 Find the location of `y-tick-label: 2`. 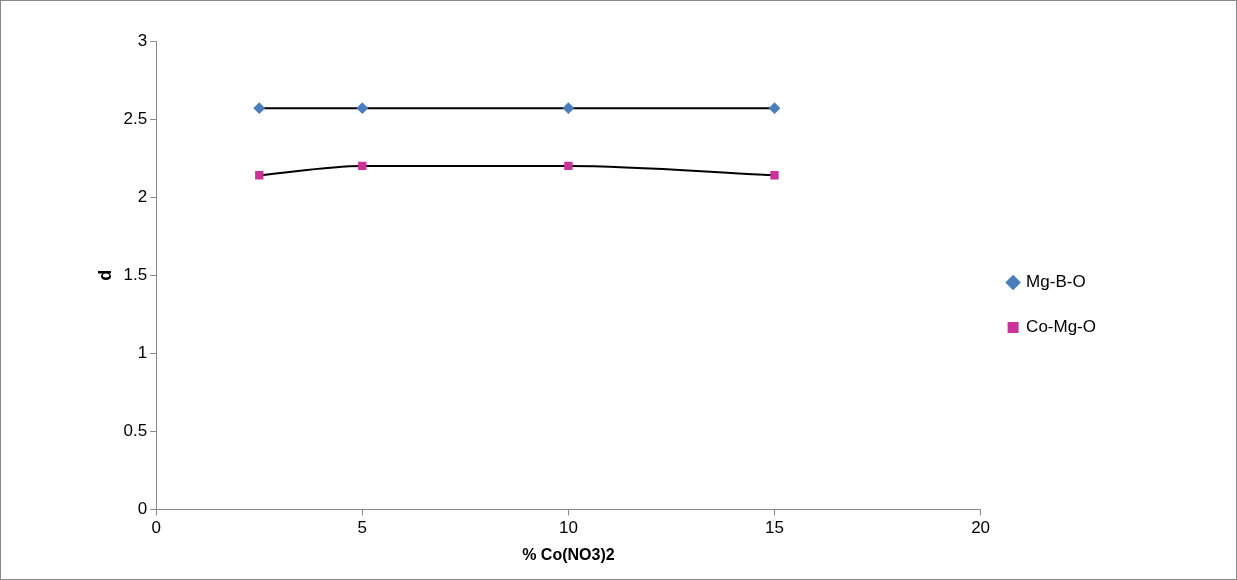

y-tick-label: 2 is located at coordinates (142, 196).